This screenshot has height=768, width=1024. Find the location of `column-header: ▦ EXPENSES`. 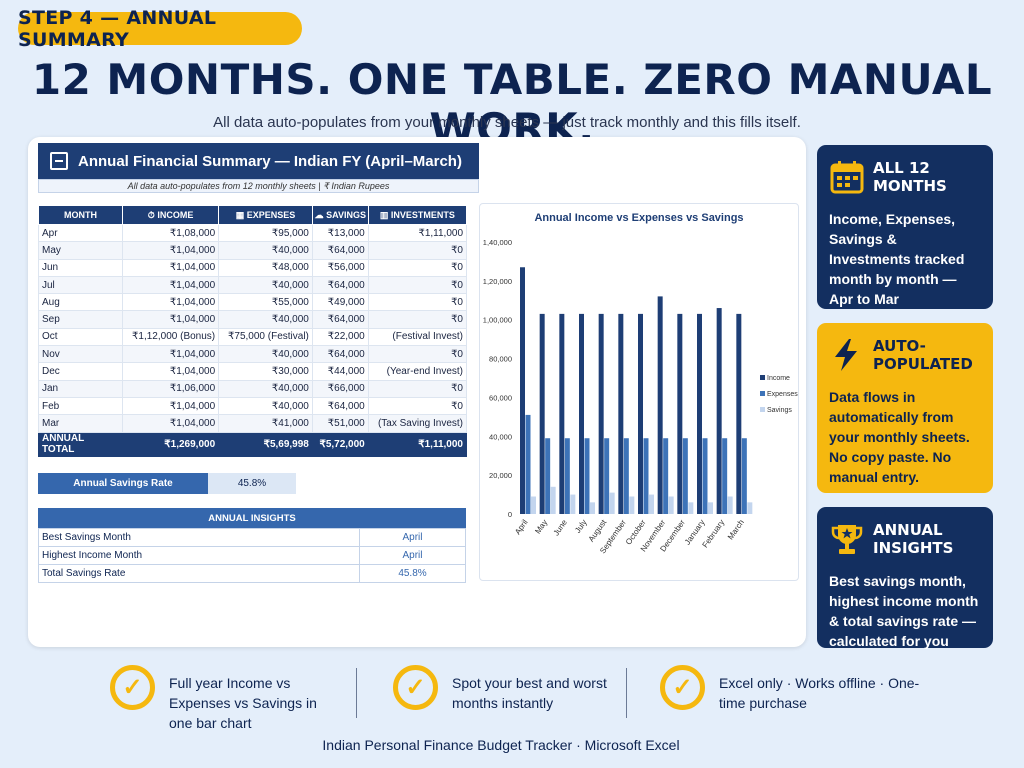

column-header: ▦ EXPENSES is located at coordinates (265, 215).